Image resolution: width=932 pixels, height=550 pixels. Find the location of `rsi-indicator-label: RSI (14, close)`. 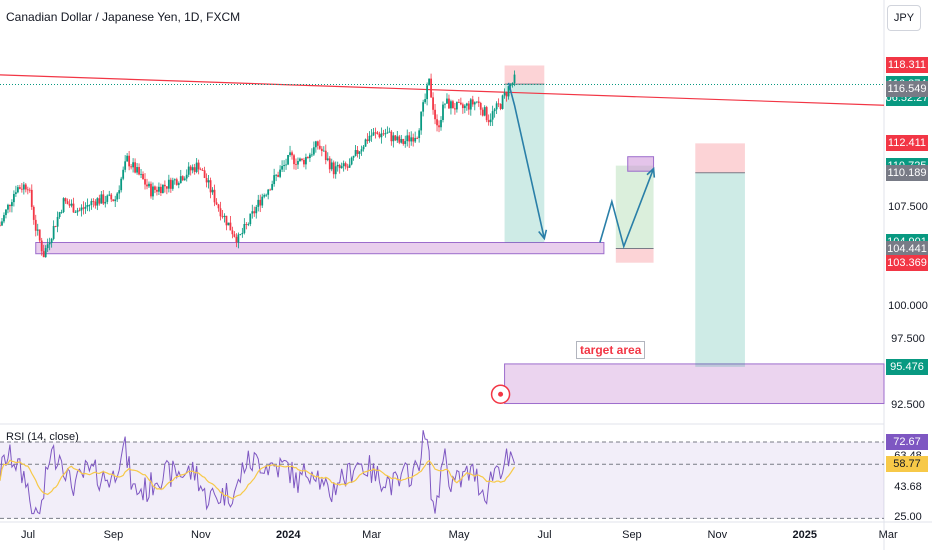

rsi-indicator-label: RSI (14, close) is located at coordinates (42, 437).